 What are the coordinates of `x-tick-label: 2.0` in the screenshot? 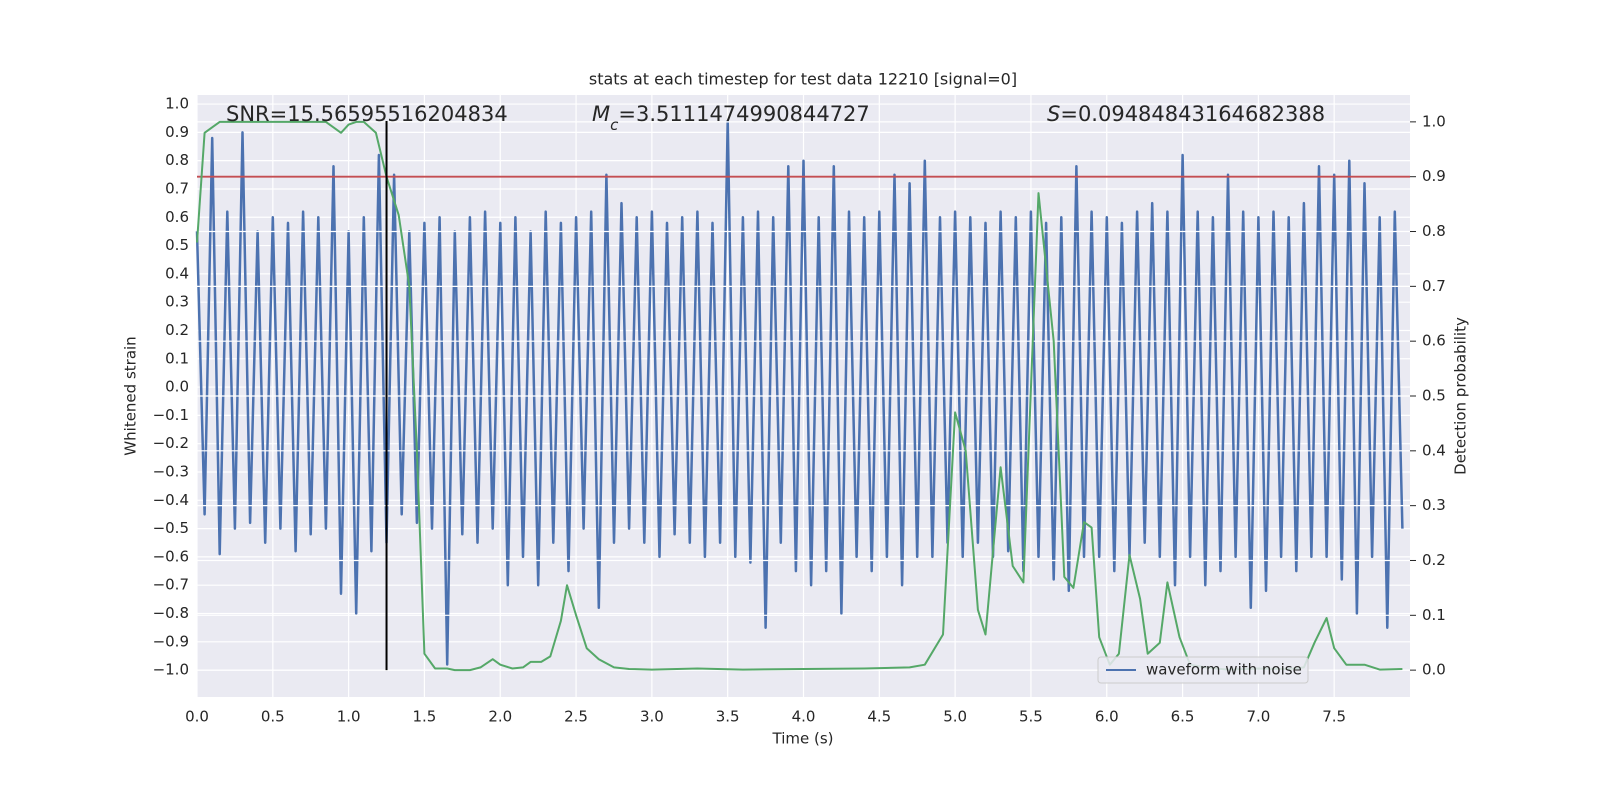 It's located at (500, 717).